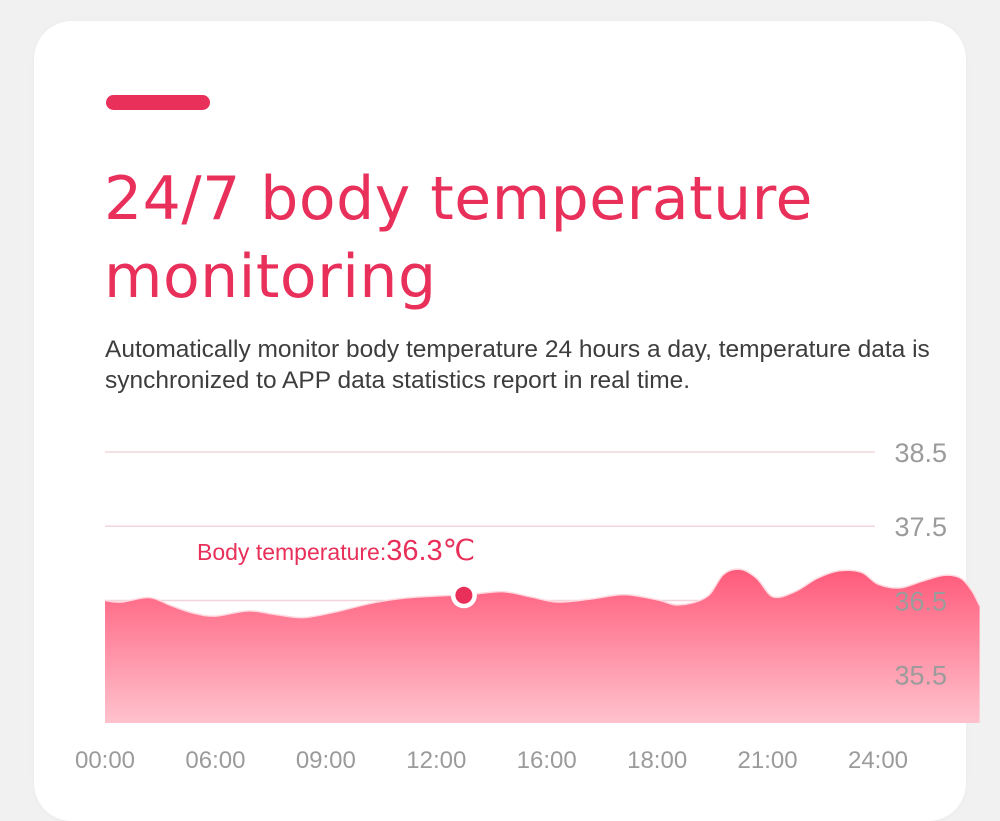 This screenshot has width=1000, height=821. I want to click on annotation-label: Body temperature:36.3℃, so click(336, 551).